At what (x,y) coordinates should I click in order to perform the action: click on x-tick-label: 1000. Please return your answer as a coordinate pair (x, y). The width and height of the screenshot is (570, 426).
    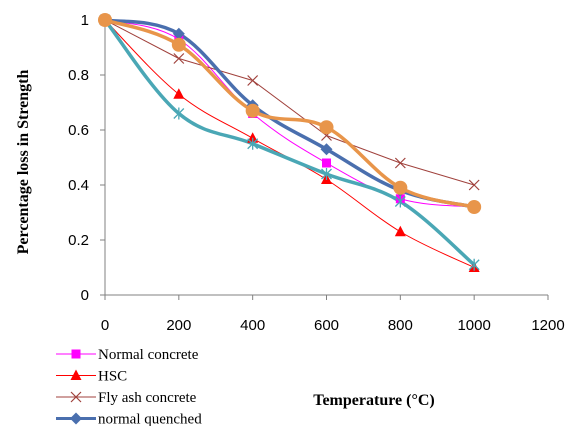
    Looking at the image, I should click on (473, 325).